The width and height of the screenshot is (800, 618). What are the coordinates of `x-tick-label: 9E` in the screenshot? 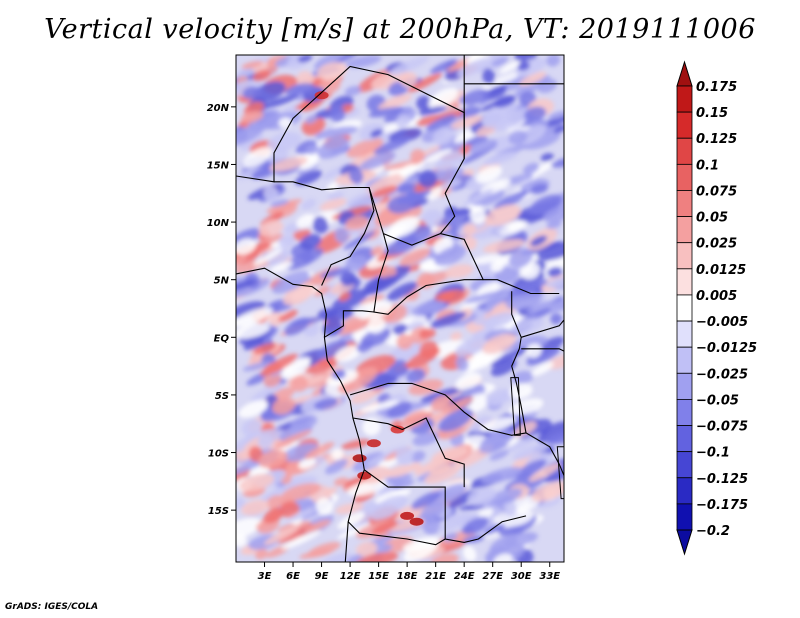 It's located at (322, 576).